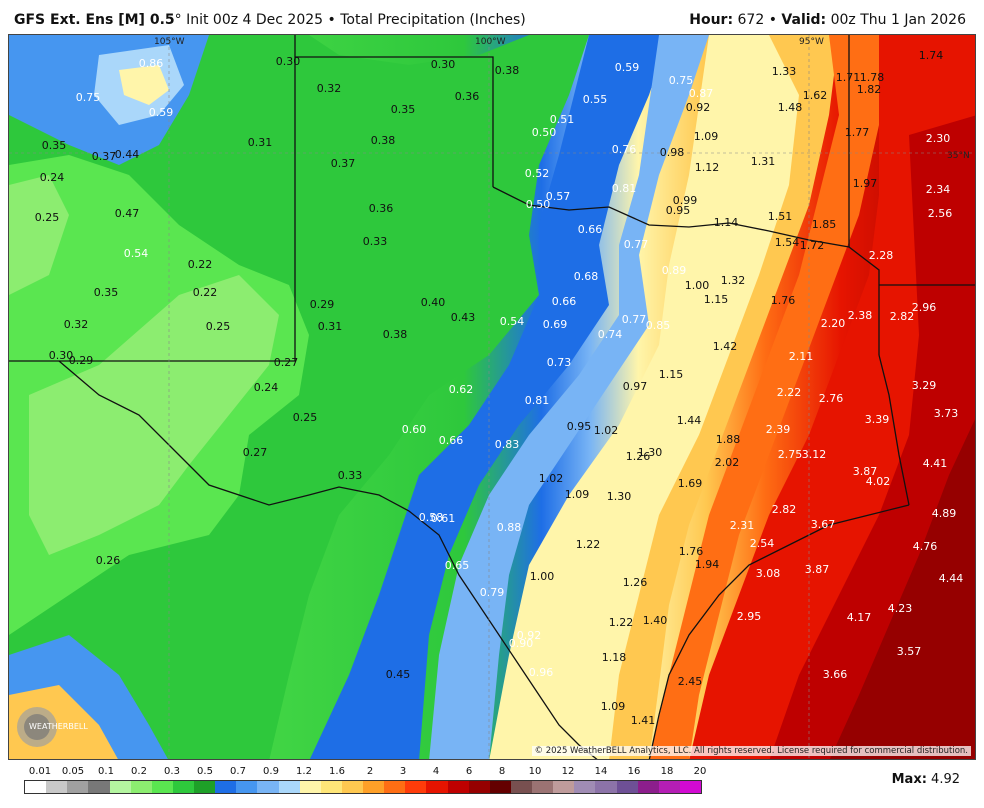 The width and height of the screenshot is (984, 808). I want to click on precip-value: 1.26, so click(638, 456).